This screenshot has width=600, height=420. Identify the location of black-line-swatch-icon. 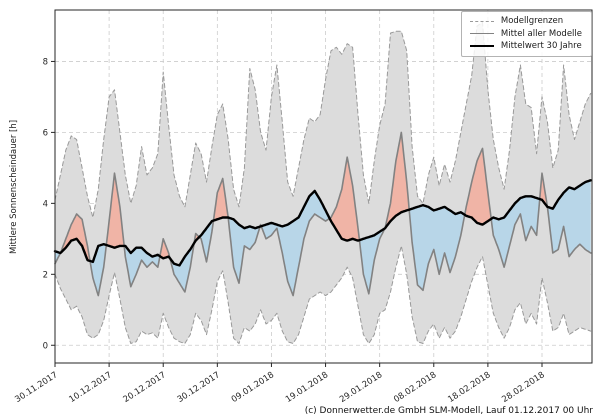
(481, 46).